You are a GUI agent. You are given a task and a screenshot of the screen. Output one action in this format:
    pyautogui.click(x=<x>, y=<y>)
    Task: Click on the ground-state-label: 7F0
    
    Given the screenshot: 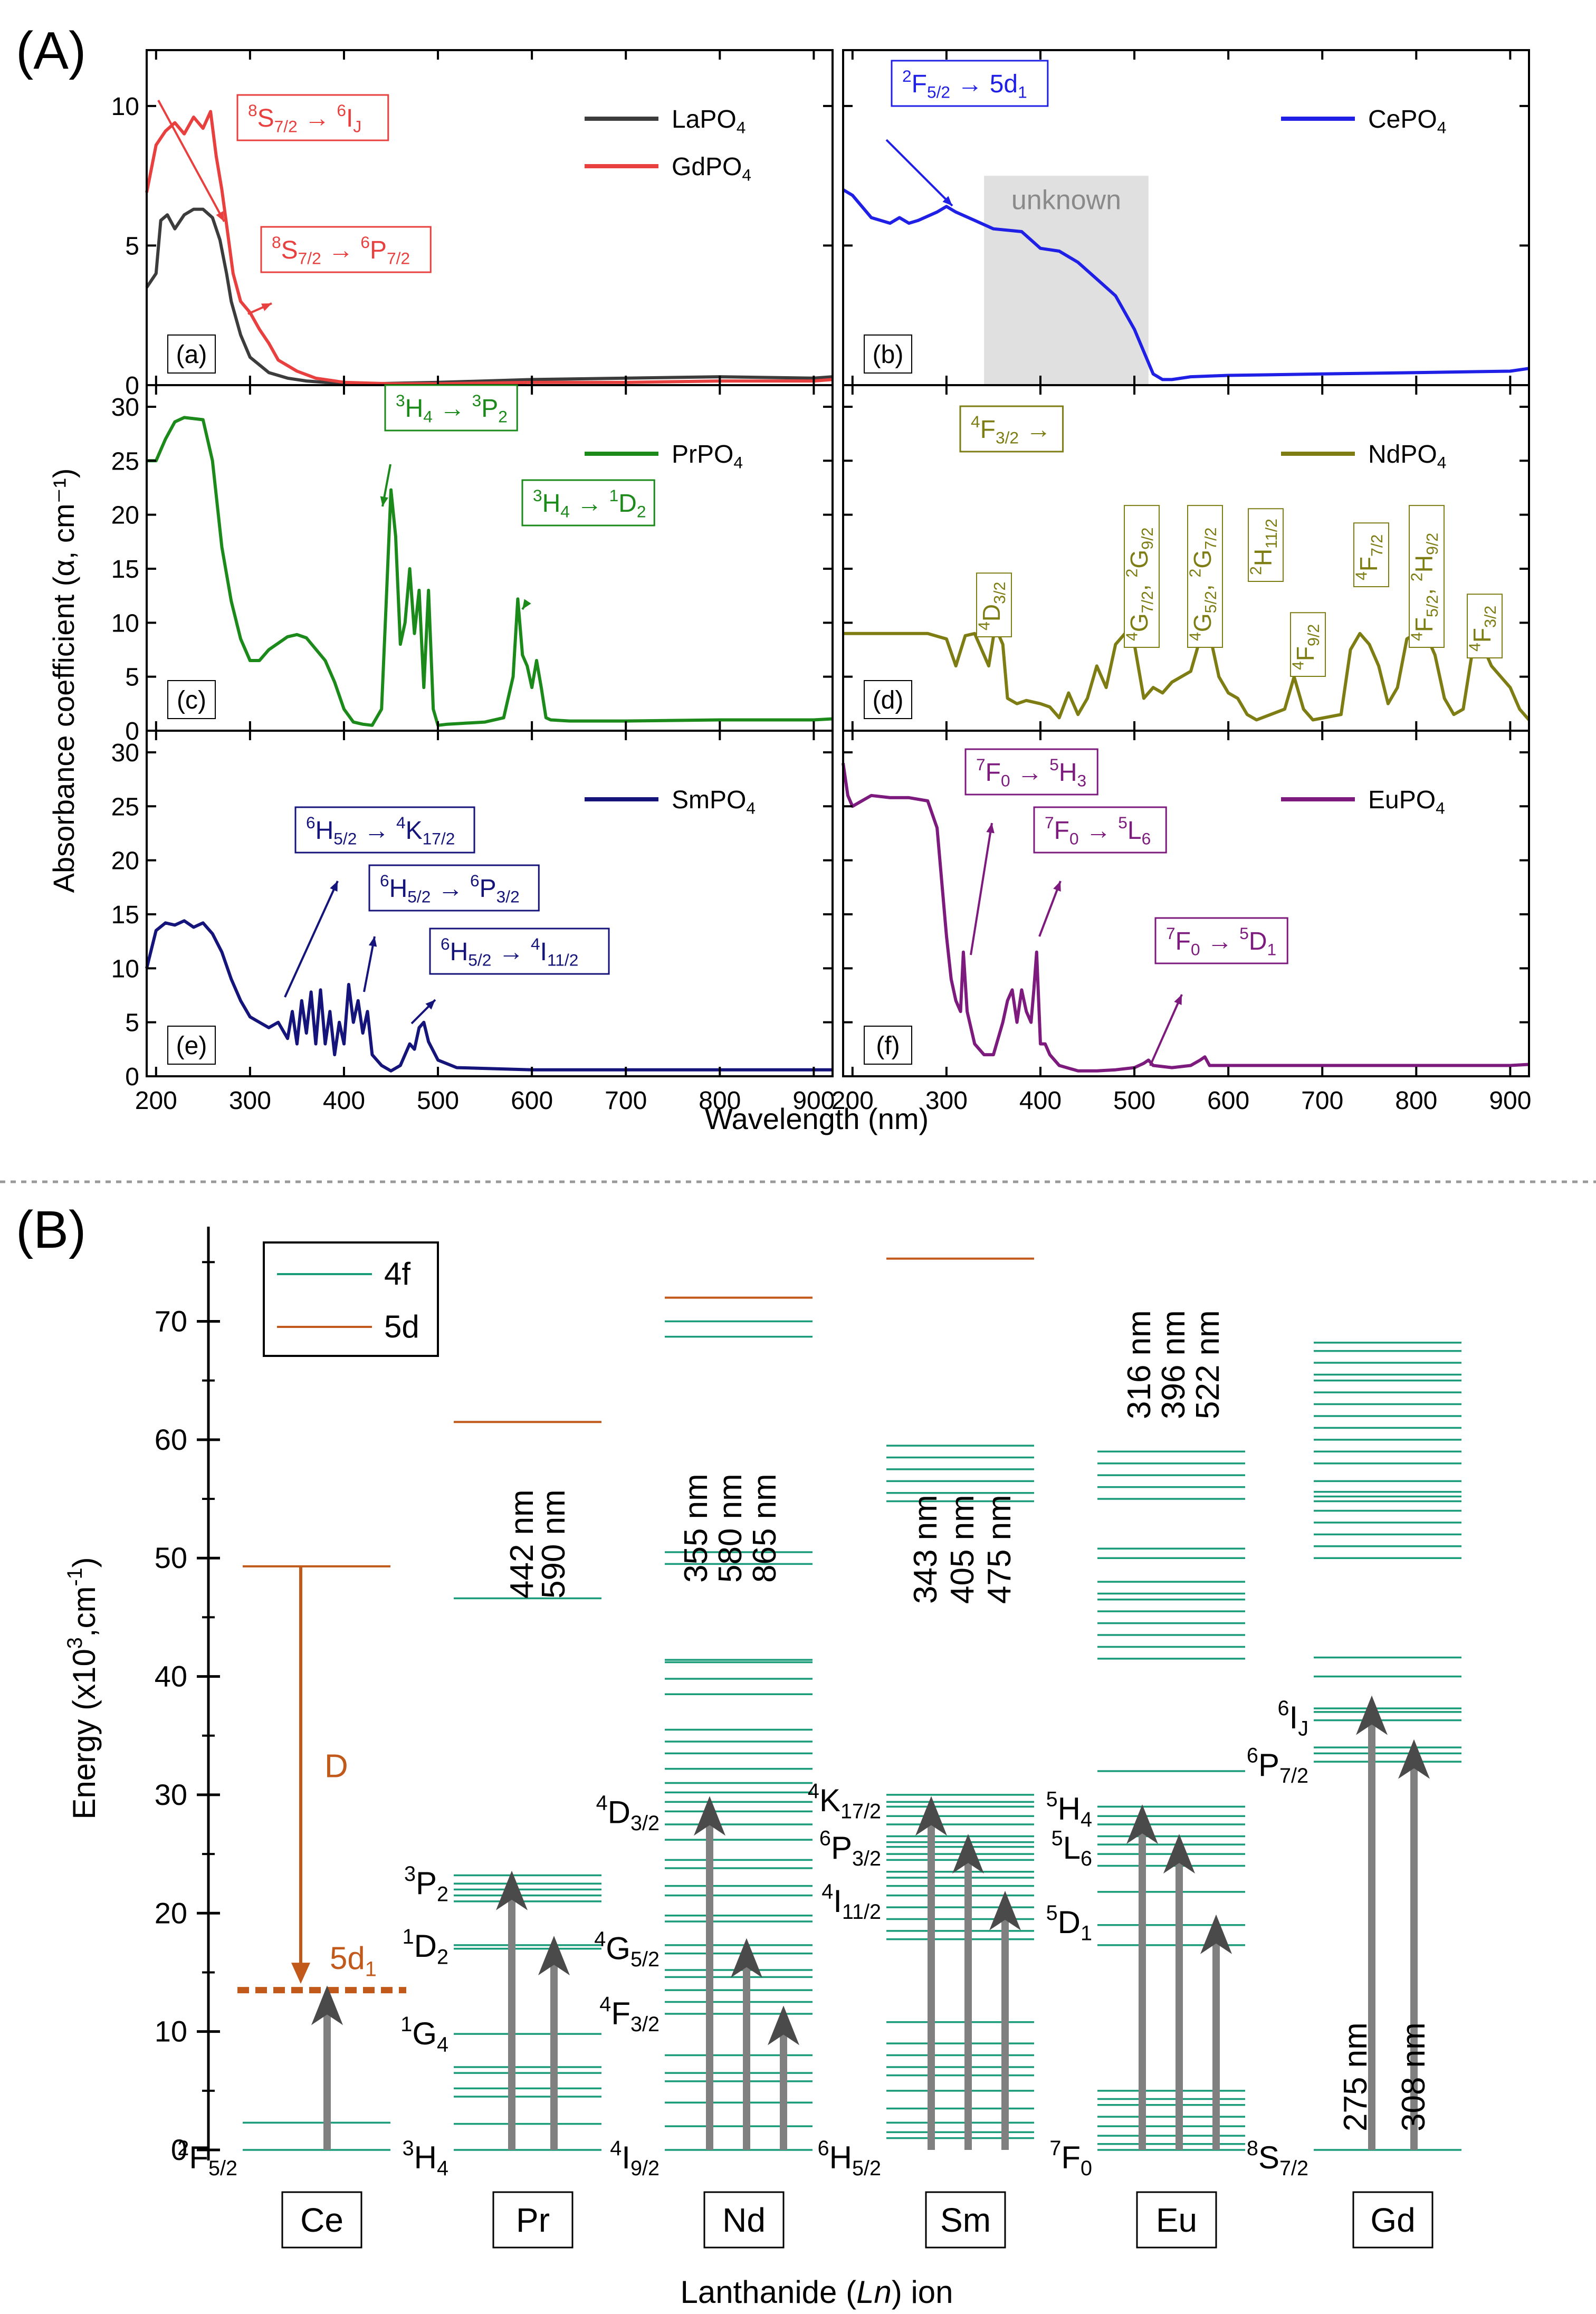 What is the action you would take?
    pyautogui.click(x=1070, y=2158)
    